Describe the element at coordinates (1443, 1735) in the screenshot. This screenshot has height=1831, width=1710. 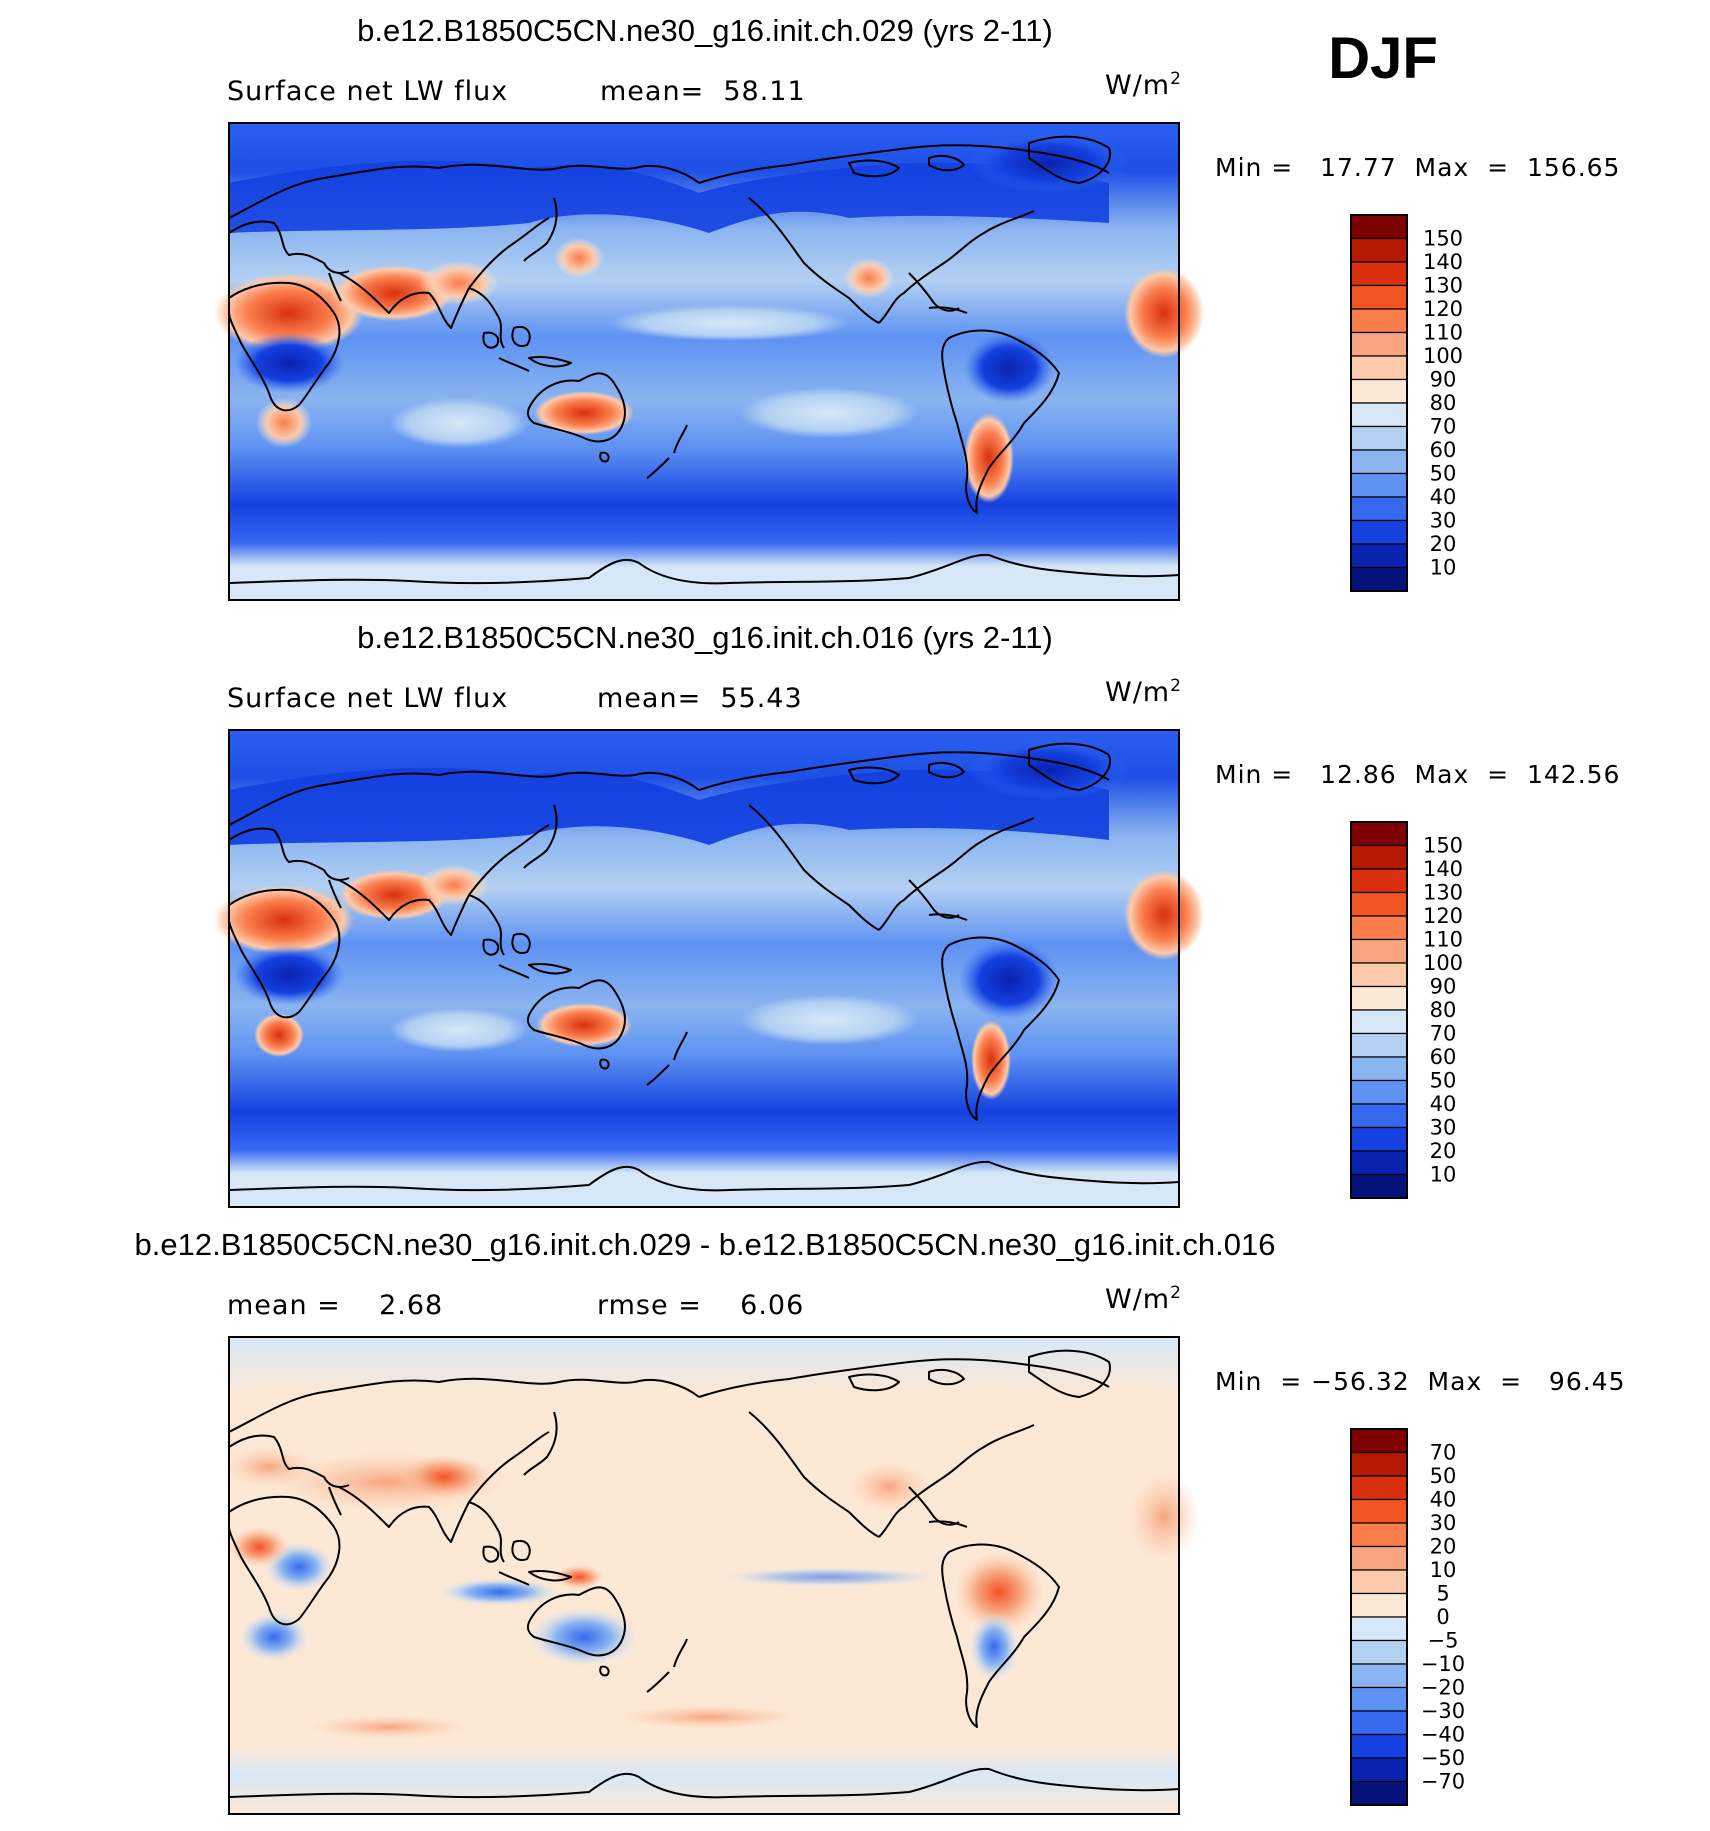
I see `colorbar-tick-label: −40` at that location.